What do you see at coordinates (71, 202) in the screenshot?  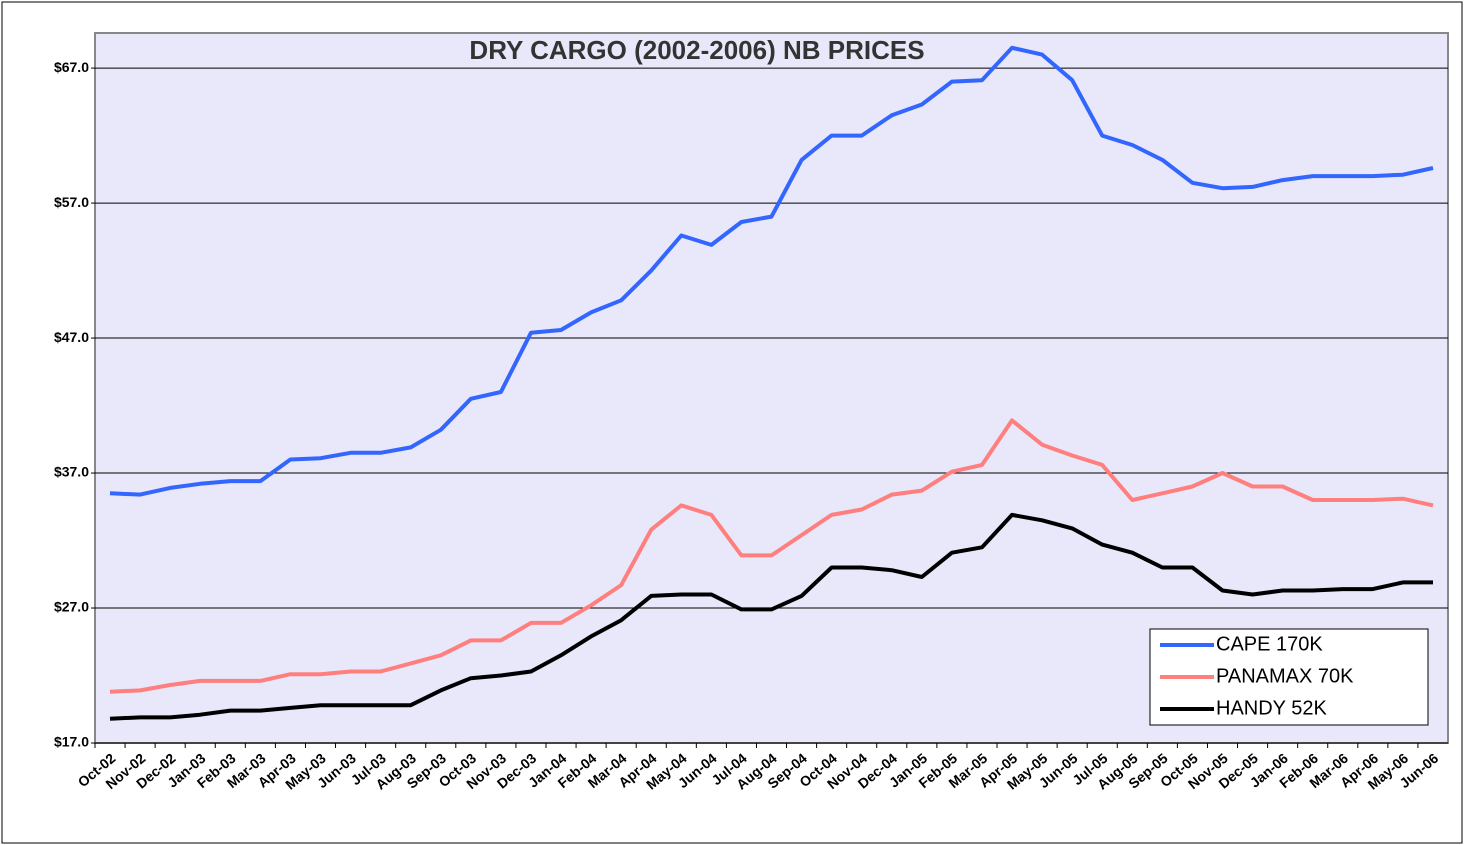 I see `y-tick-label: $57.0` at bounding box center [71, 202].